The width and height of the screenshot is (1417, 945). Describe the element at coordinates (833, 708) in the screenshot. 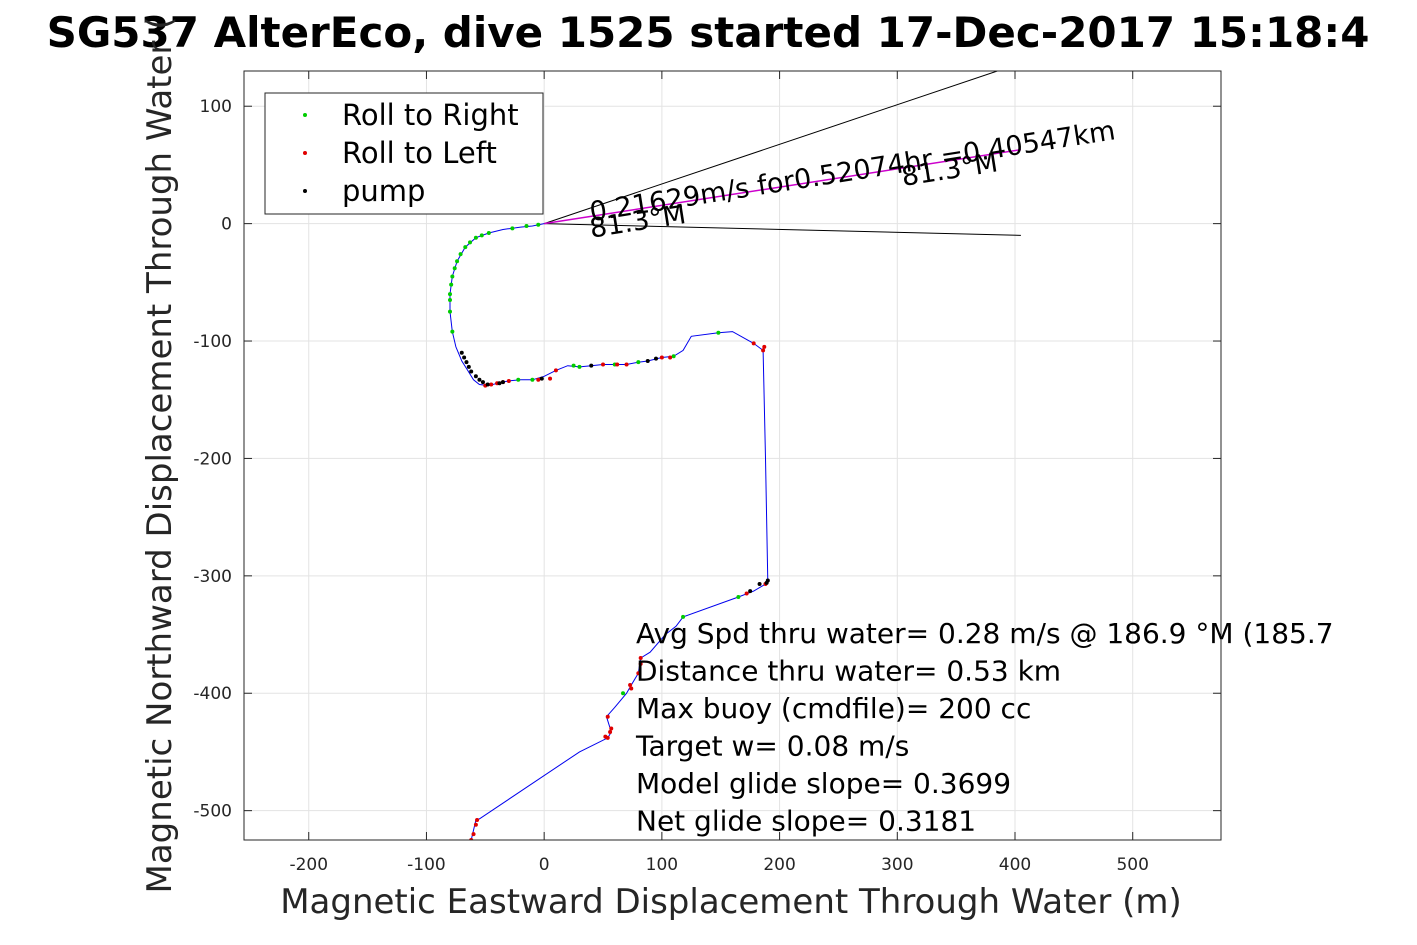

I see `stat-line: Max buoy (cmdfile)= 200 cc` at that location.